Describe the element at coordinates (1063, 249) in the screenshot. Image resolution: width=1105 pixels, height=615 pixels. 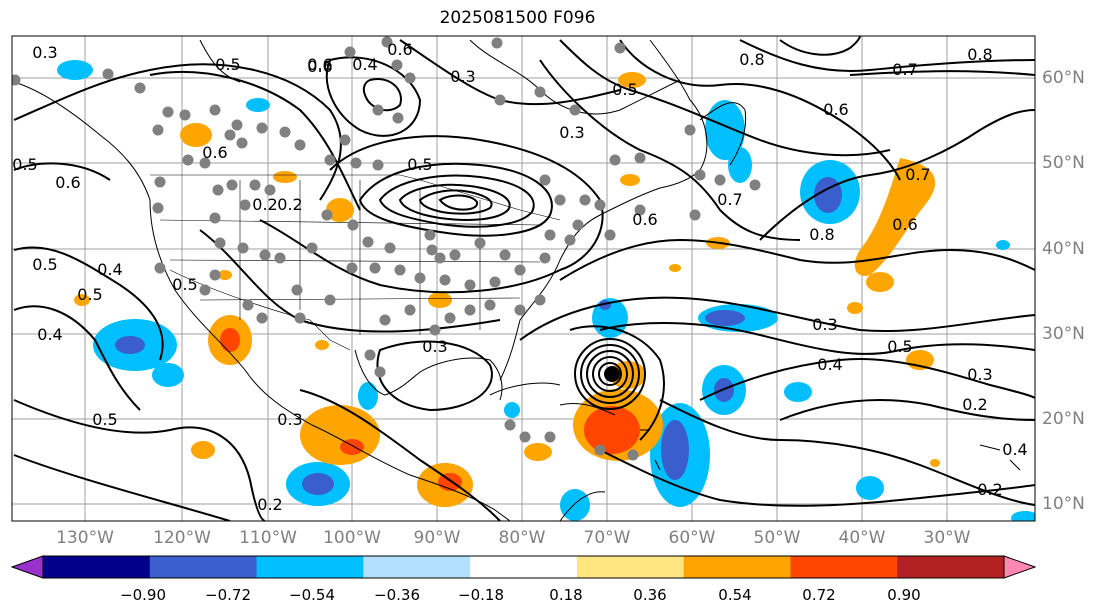
I see `lat-label: 40°N` at that location.